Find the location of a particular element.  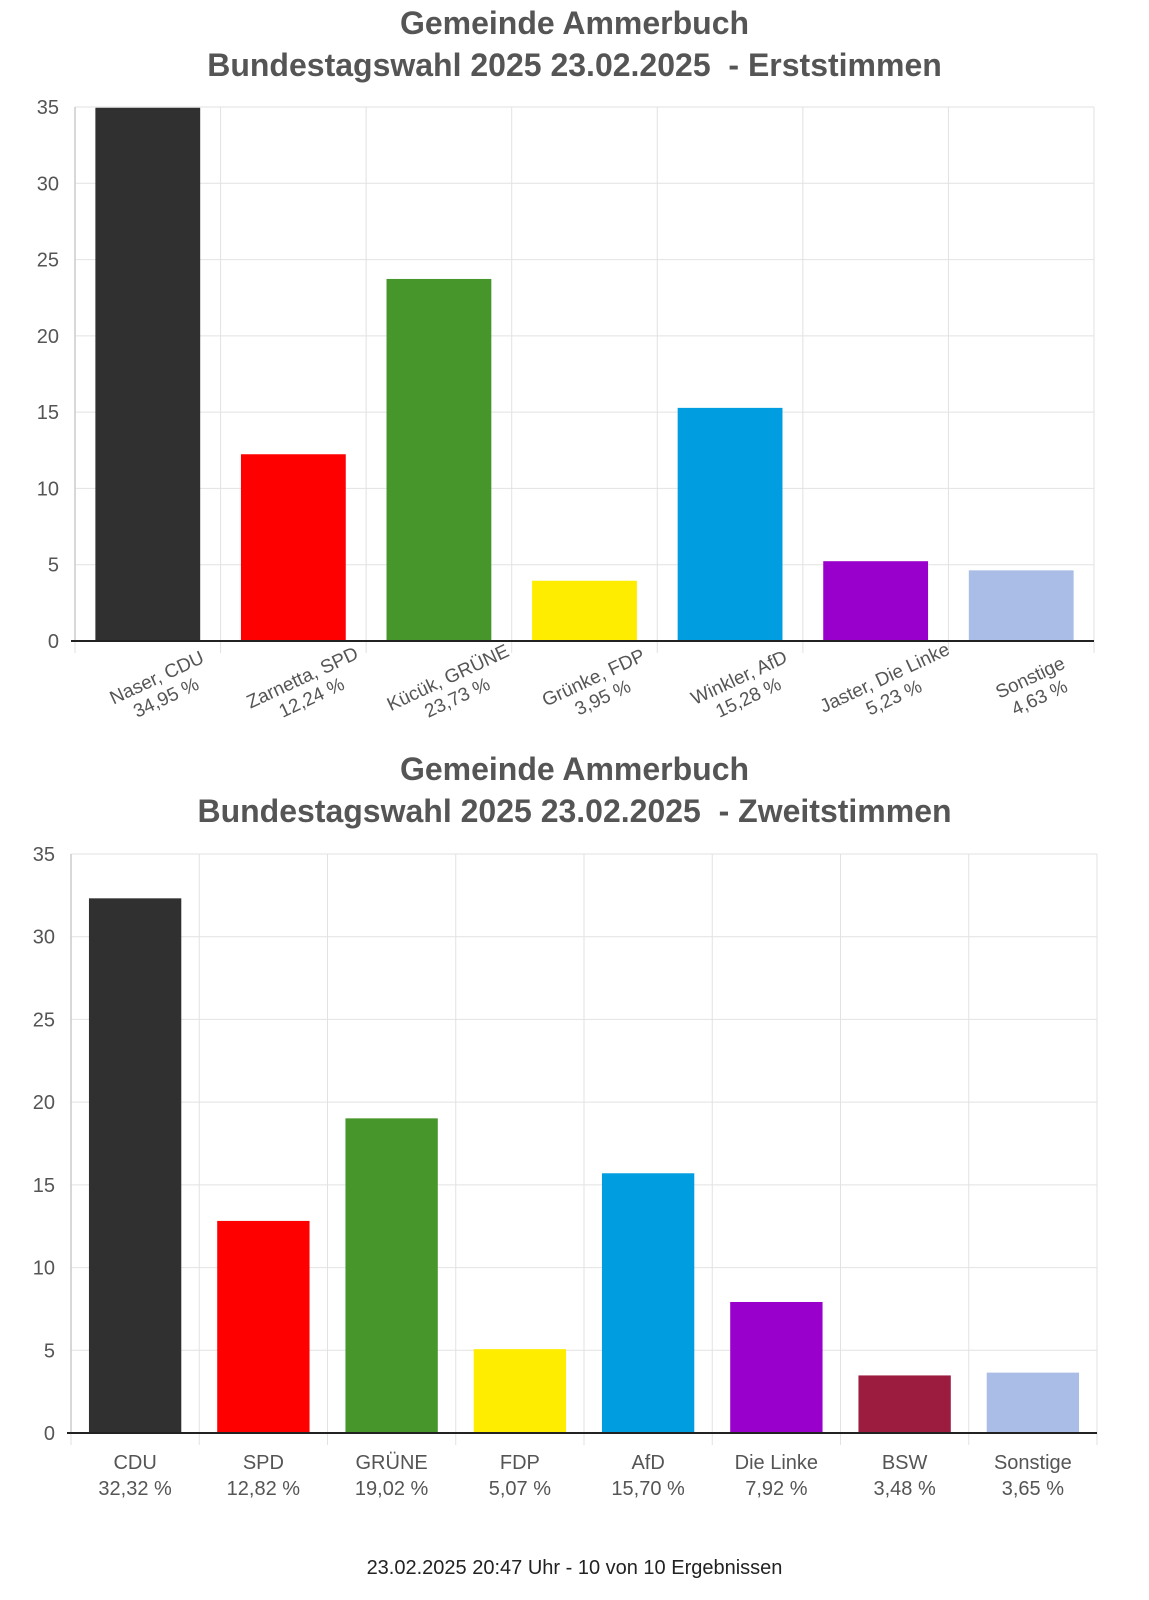

chart-2-value-label: 7,92 % is located at coordinates (776, 1489).